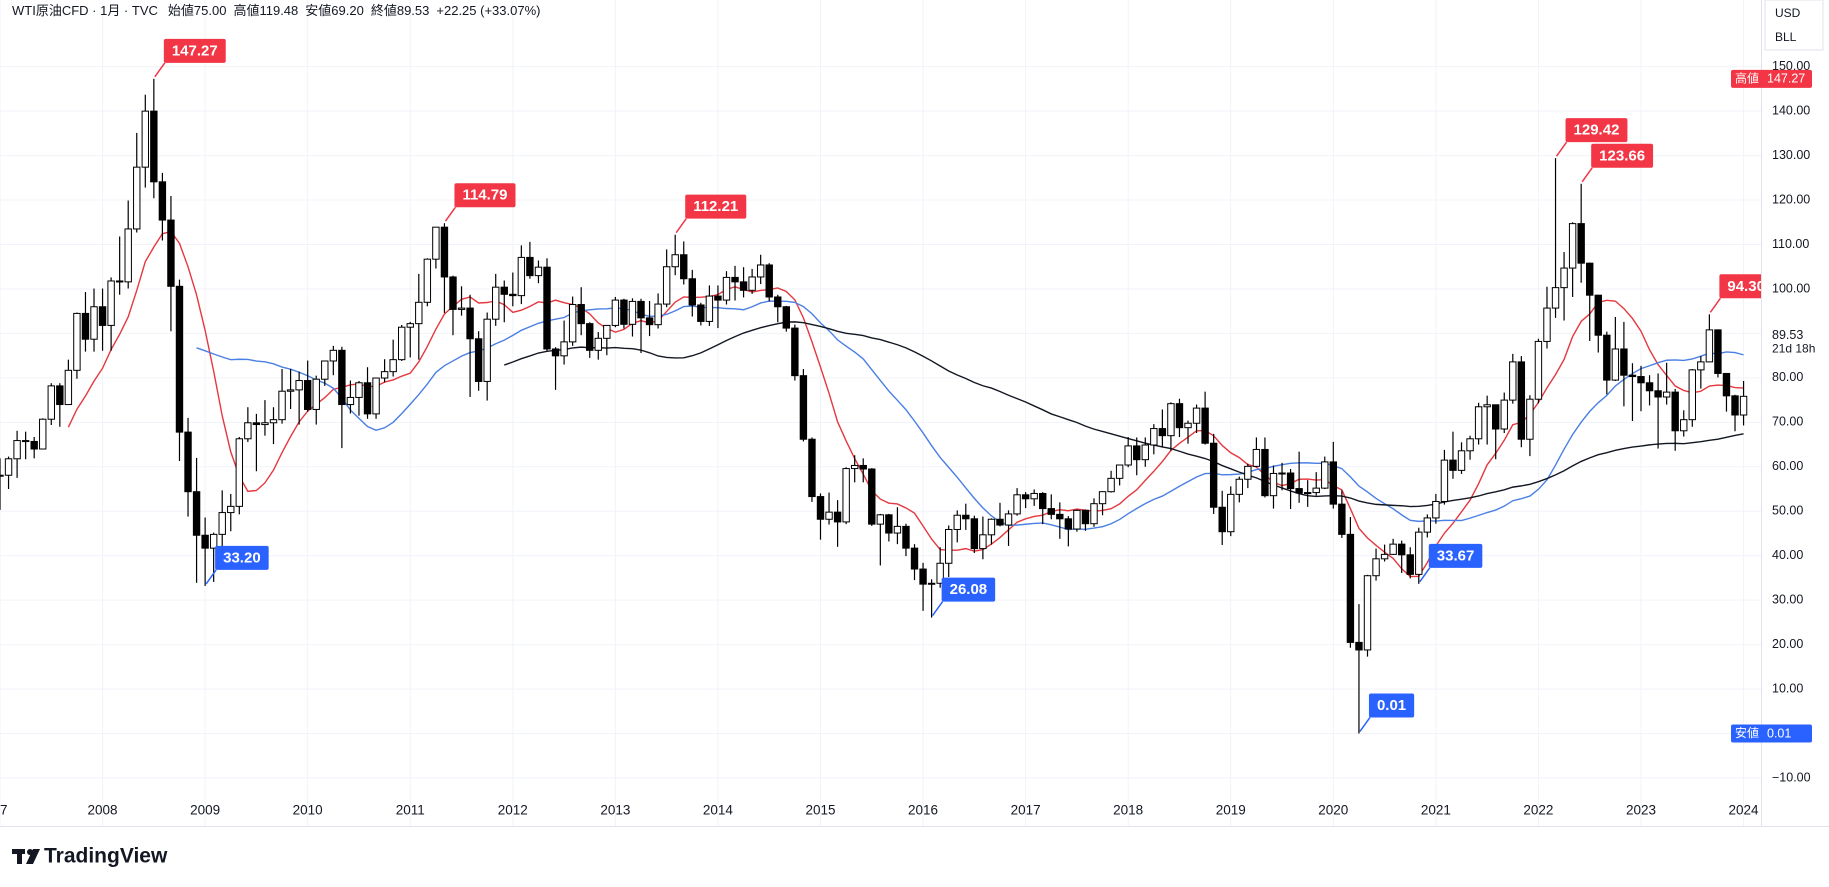 The width and height of the screenshot is (1829, 887). I want to click on ohlc-value: 89.53, so click(413, 10).